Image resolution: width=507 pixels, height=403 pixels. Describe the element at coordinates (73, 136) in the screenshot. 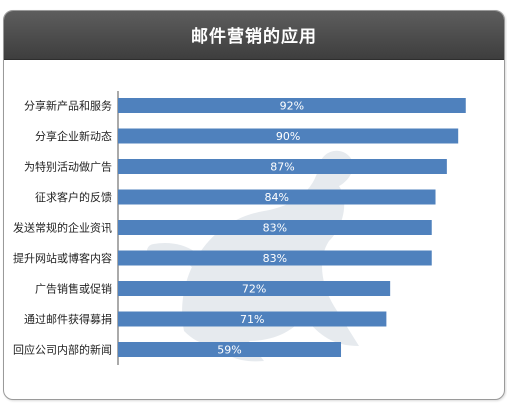

I see `category-label-1: 分享企业新动态` at that location.